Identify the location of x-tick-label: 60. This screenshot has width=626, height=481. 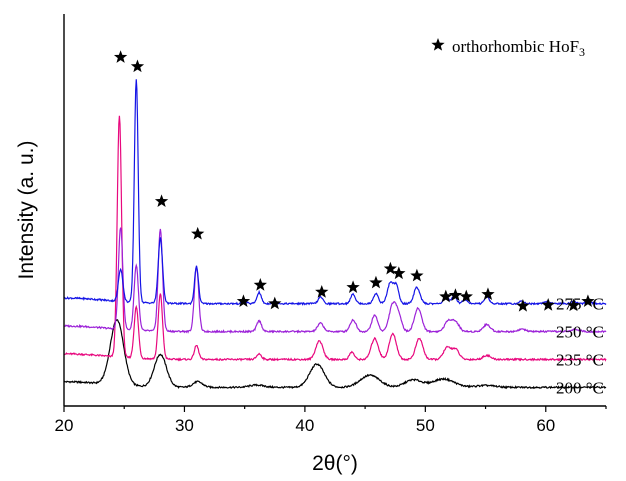
(545, 425).